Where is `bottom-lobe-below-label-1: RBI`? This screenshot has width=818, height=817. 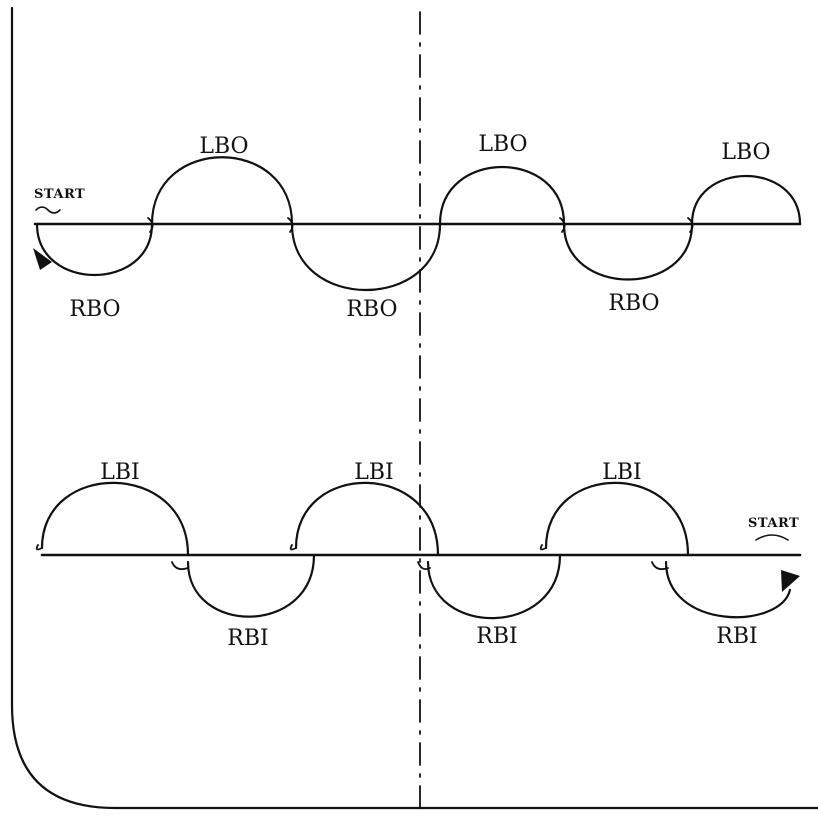
bottom-lobe-below-label-1: RBI is located at coordinates (247, 638).